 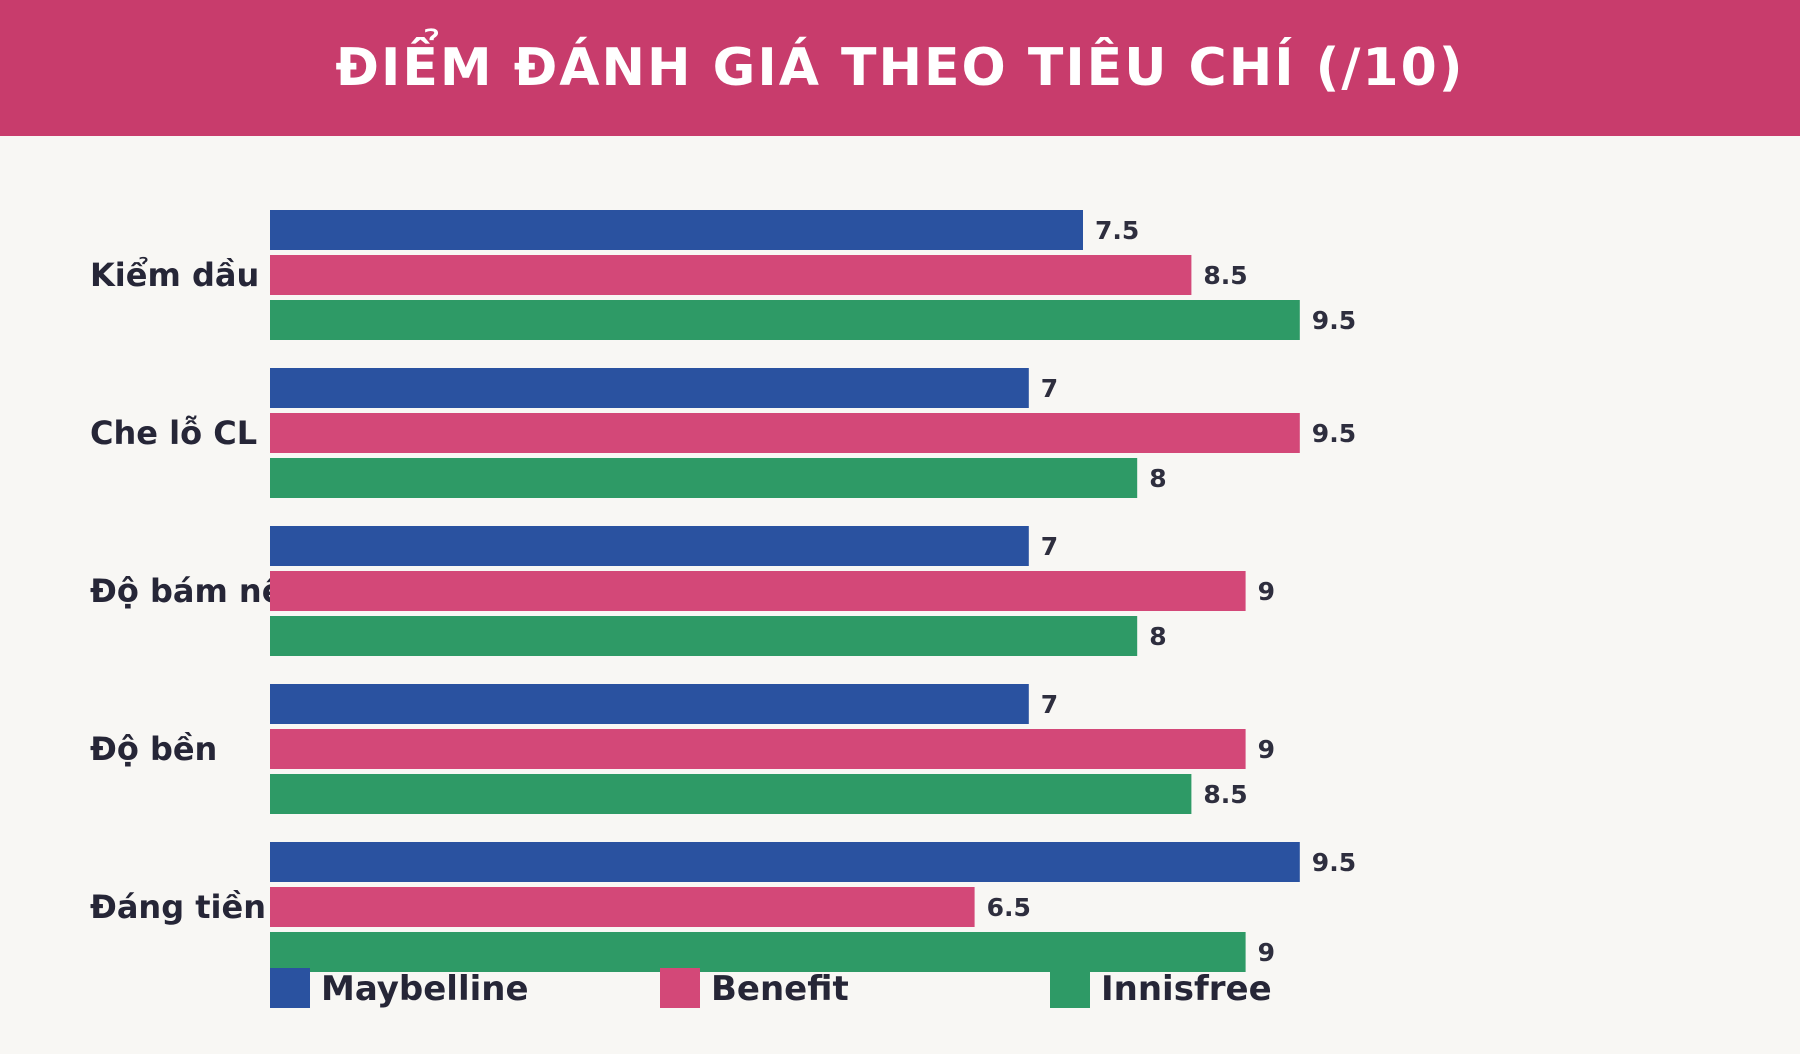 What do you see at coordinates (174, 275) in the screenshot?
I see `category-label: Kiểm dầu` at bounding box center [174, 275].